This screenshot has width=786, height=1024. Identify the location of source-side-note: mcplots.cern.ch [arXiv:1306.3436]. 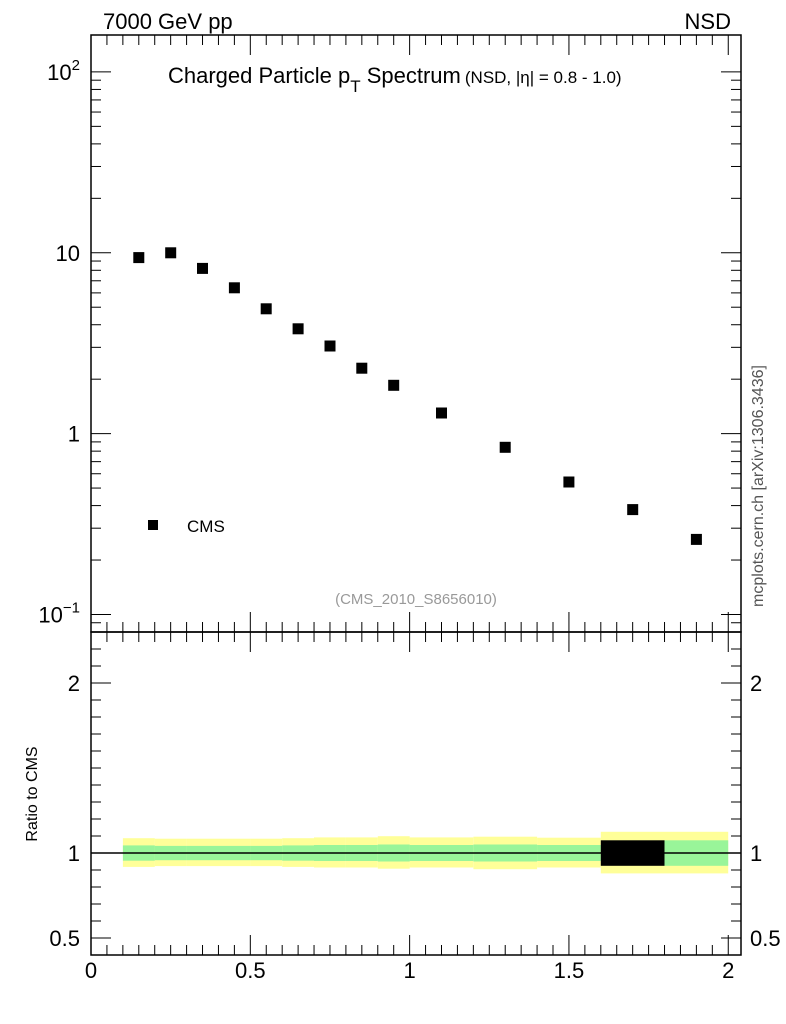
(758, 486).